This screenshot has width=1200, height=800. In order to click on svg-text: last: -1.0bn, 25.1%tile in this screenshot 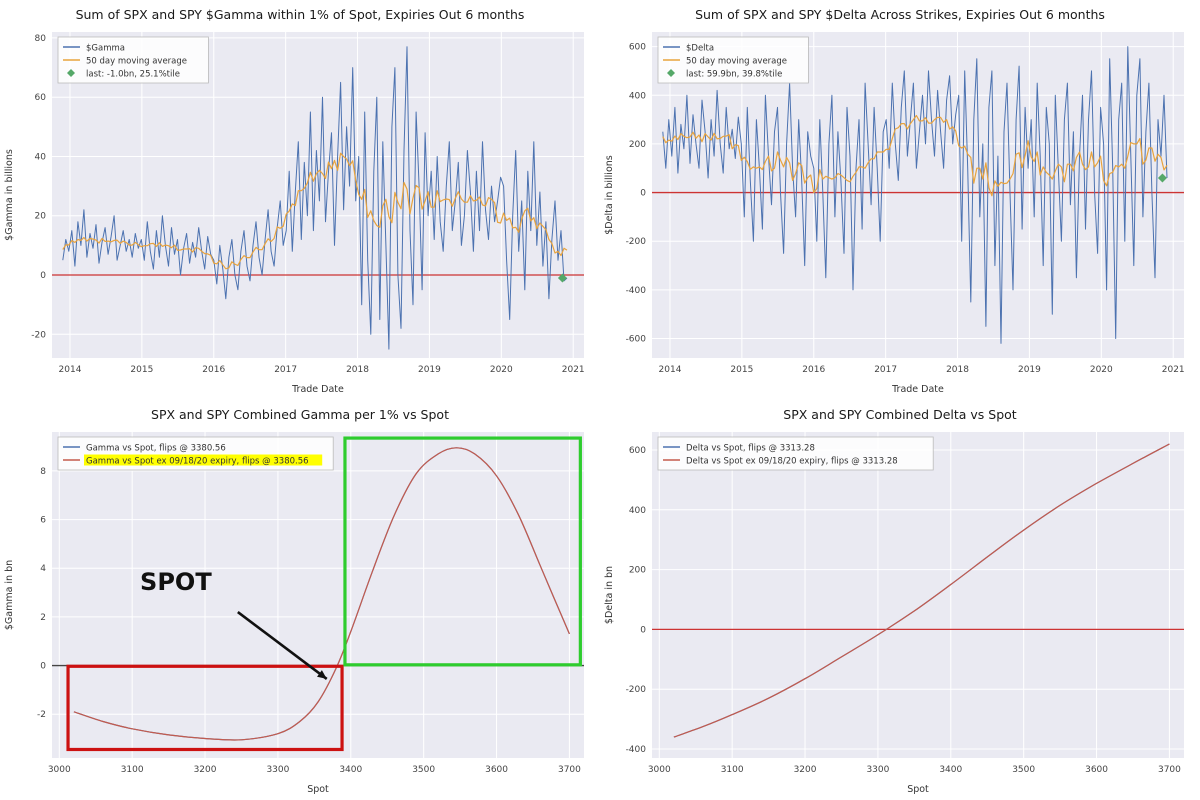, I will do `click(133, 75)`.